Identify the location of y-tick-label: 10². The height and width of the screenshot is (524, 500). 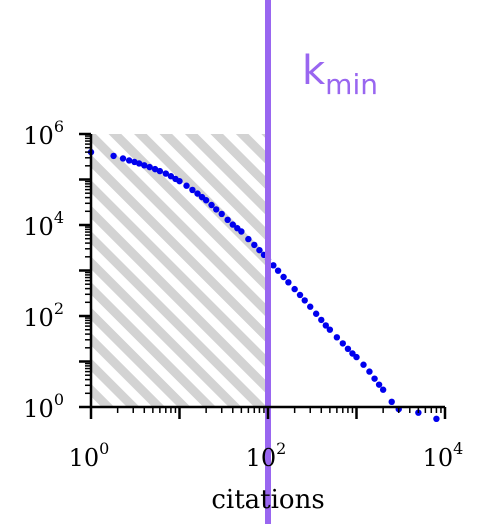
(43, 315).